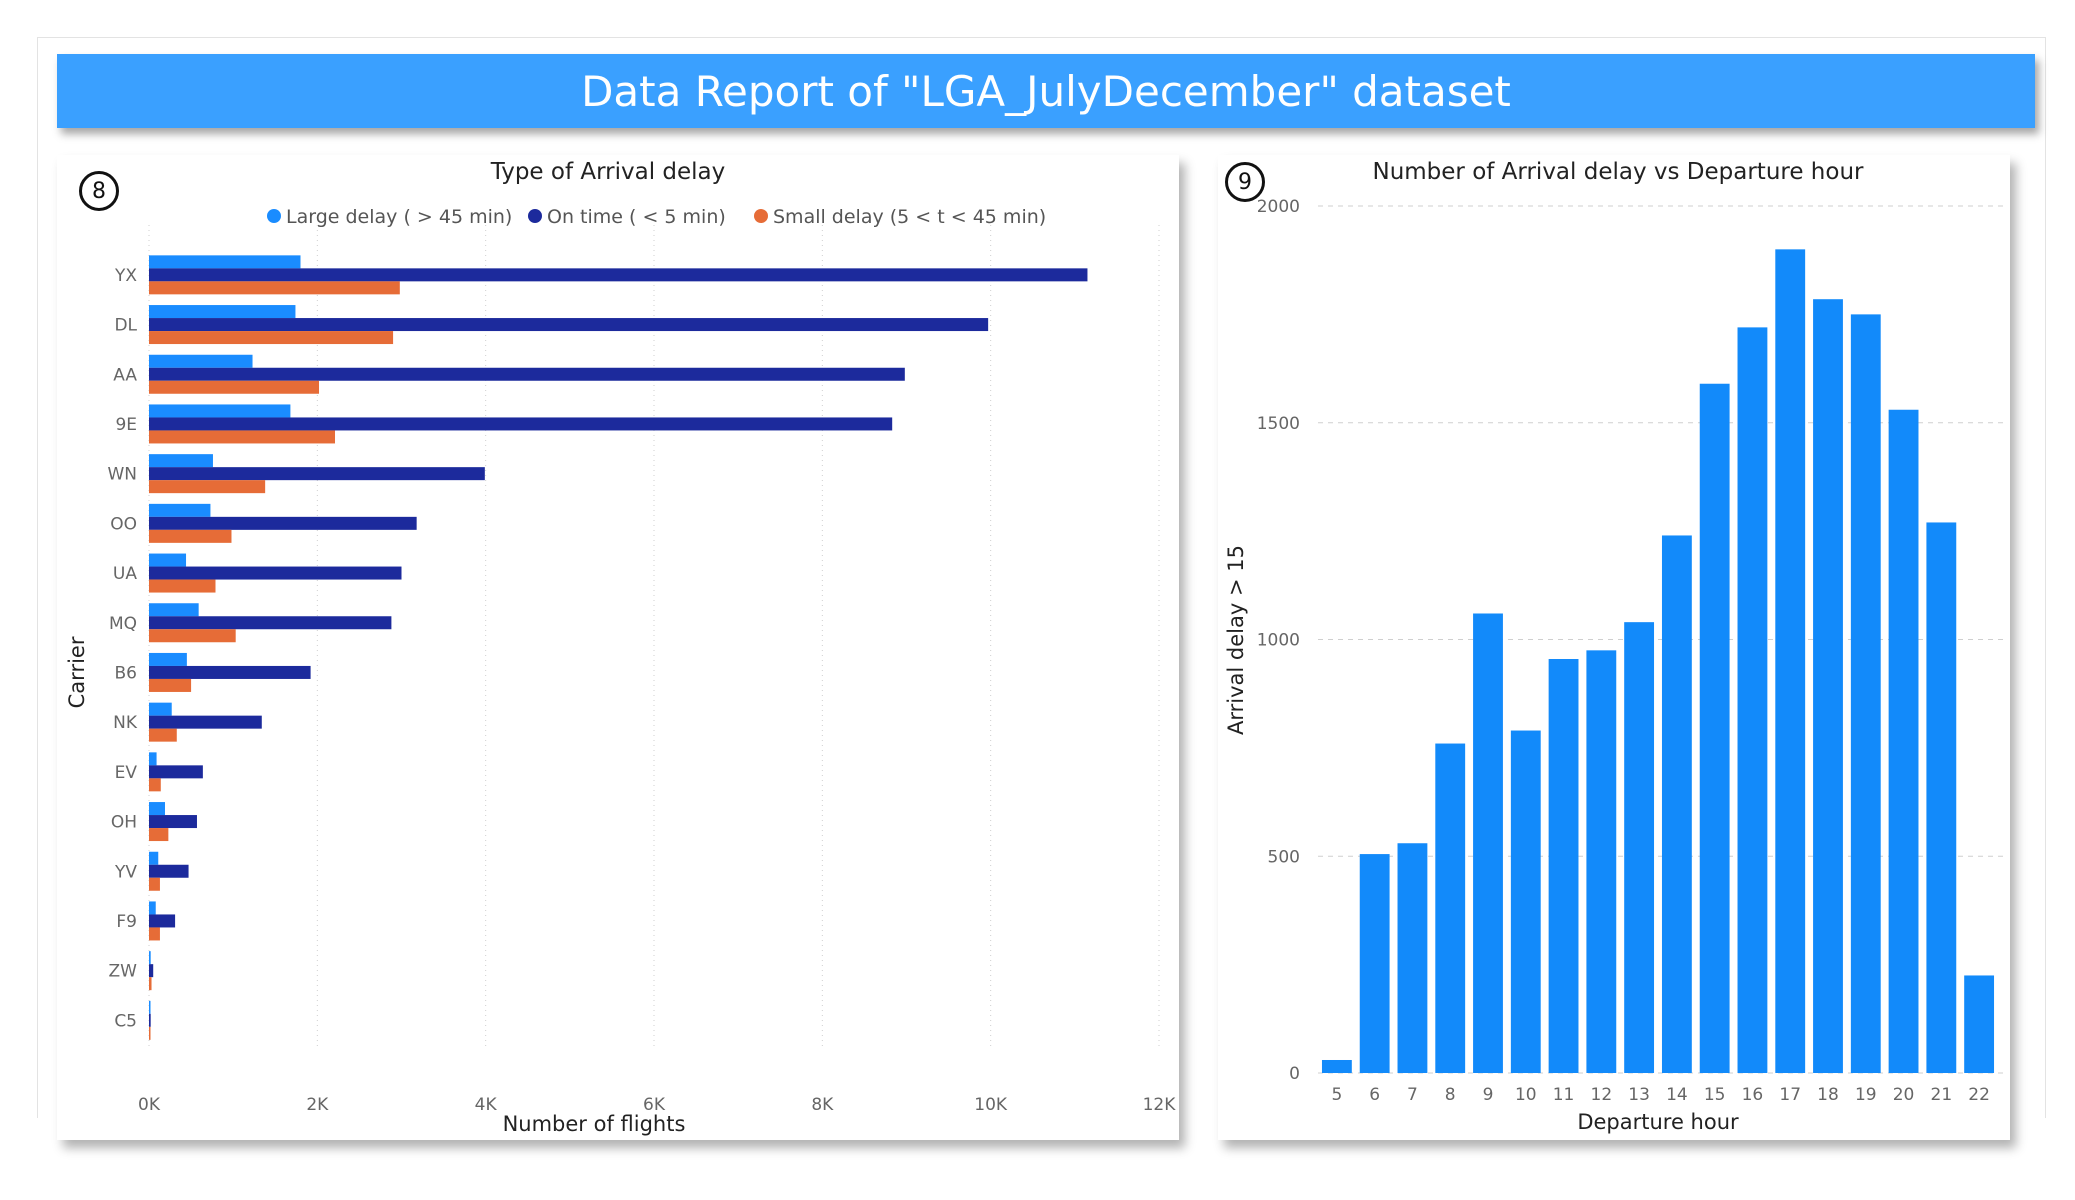 Image resolution: width=2075 pixels, height=1200 pixels. I want to click on x-axis-label: Number of flights, so click(594, 1124).